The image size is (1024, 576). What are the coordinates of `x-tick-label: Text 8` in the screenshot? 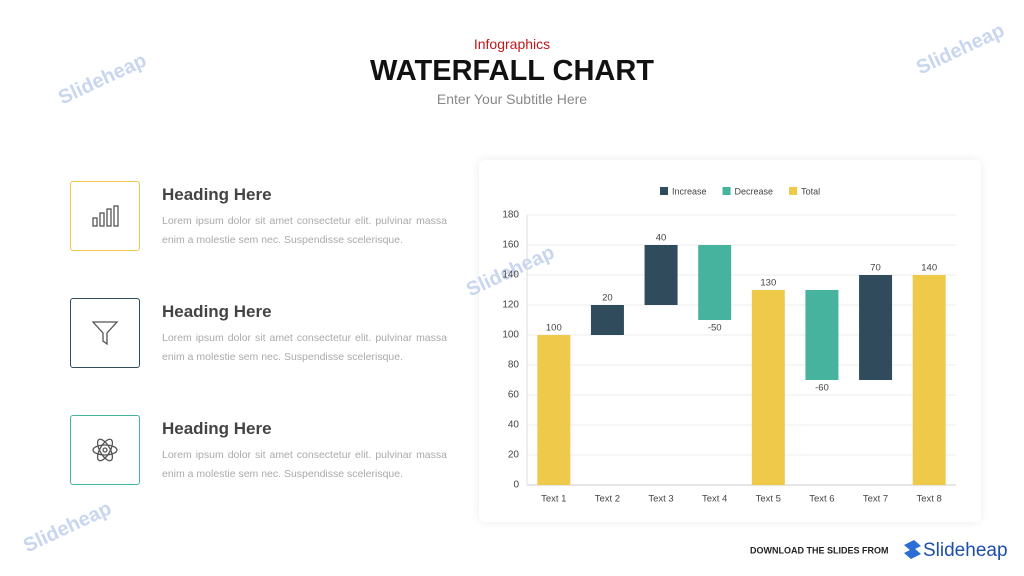 It's located at (929, 499).